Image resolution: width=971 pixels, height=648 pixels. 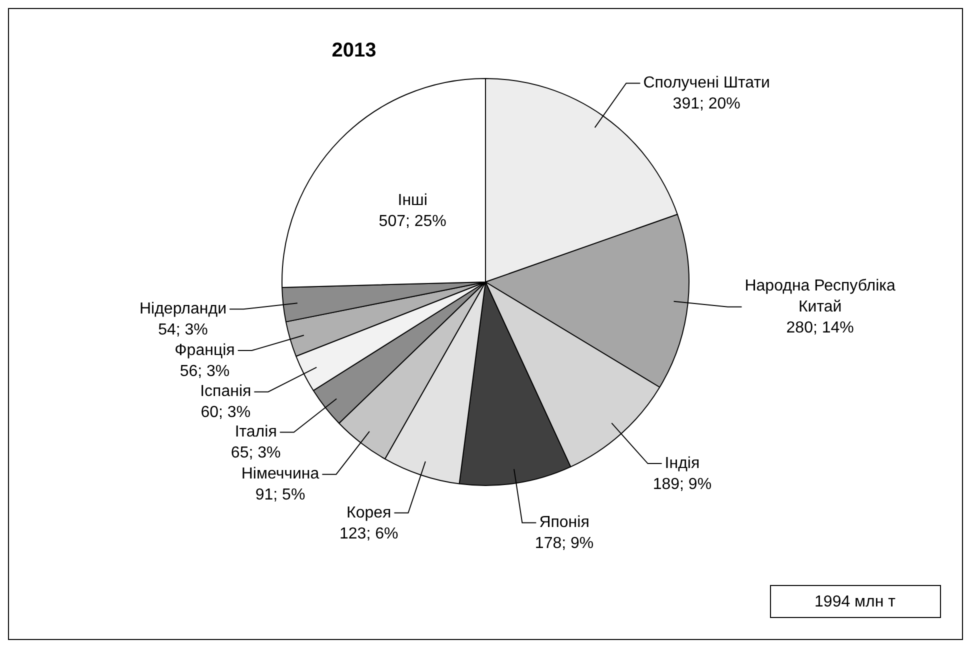 What do you see at coordinates (183, 330) in the screenshot?
I see `data-label: 54; 3%` at bounding box center [183, 330].